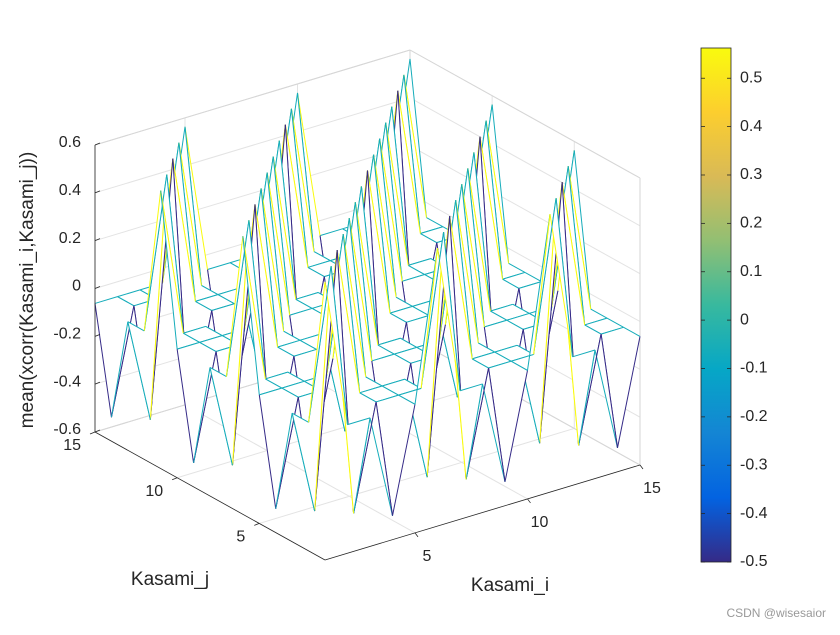 The image size is (840, 635). What do you see at coordinates (751, 223) in the screenshot?
I see `colorbar-tick-label: 0.2` at bounding box center [751, 223].